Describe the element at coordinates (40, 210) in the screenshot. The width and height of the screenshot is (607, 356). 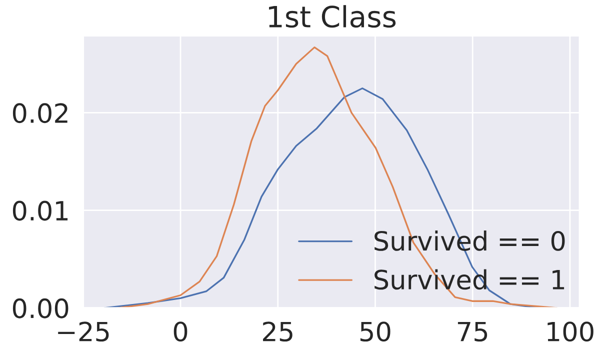
I see `y-tick-label: 0.01` at that location.